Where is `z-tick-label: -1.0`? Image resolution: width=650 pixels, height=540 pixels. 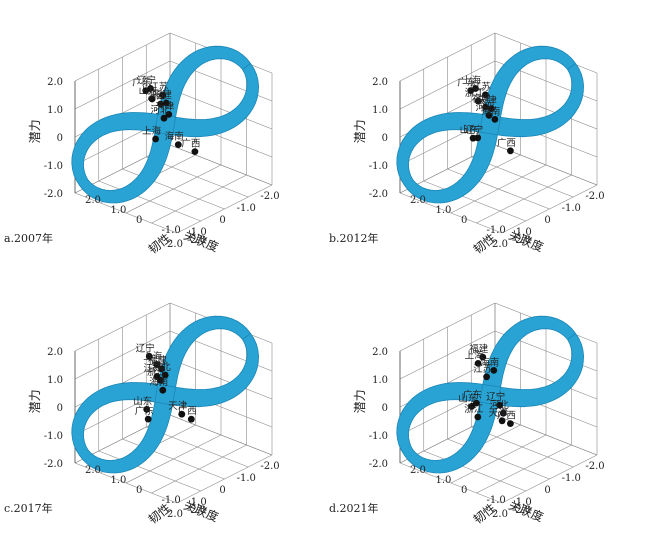 z-tick-label: -1.0 is located at coordinates (378, 166).